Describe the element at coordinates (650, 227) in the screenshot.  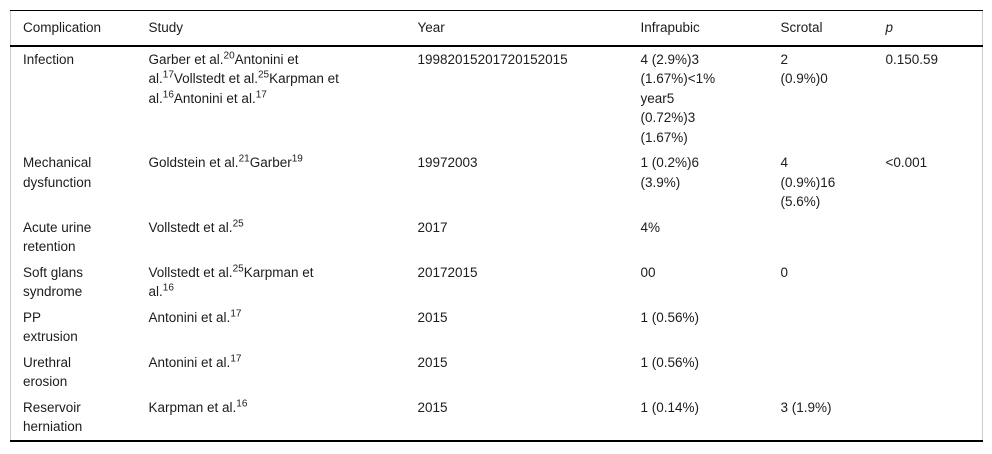
I see `cell-infrapubic: 4%` at that location.